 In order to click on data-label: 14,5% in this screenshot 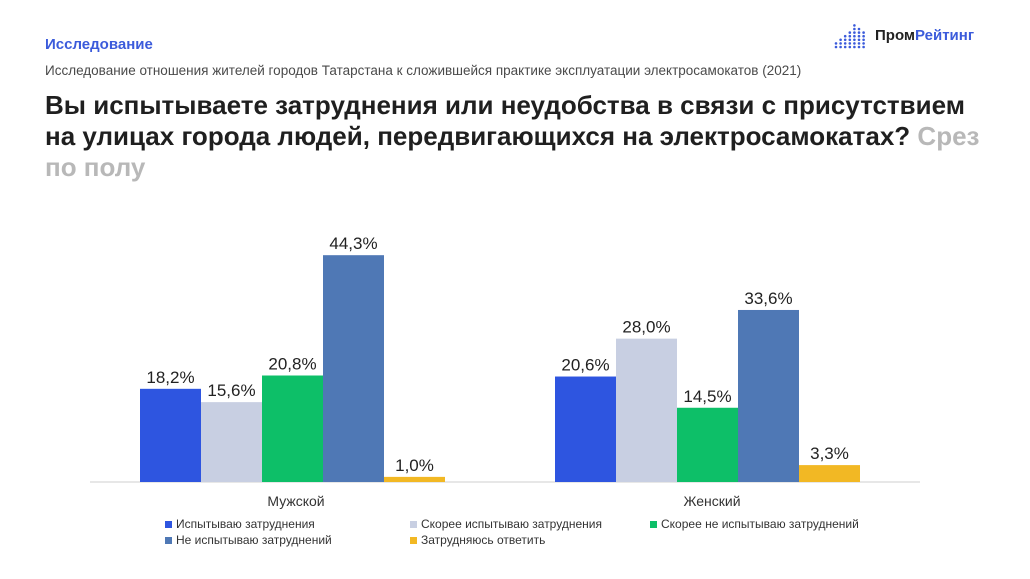, I will do `click(707, 396)`.